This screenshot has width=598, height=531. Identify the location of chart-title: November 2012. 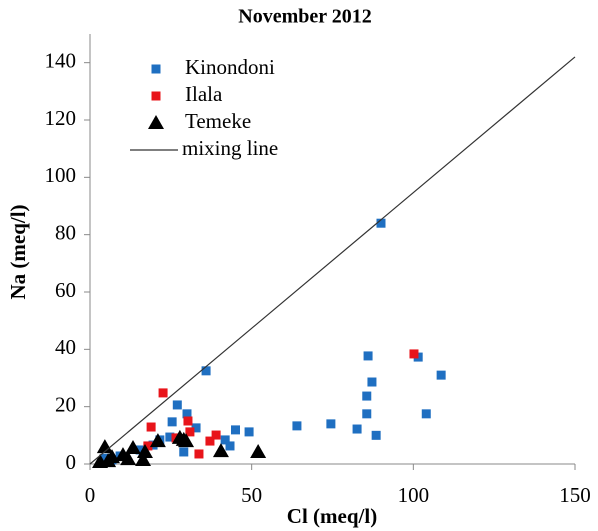
(305, 17).